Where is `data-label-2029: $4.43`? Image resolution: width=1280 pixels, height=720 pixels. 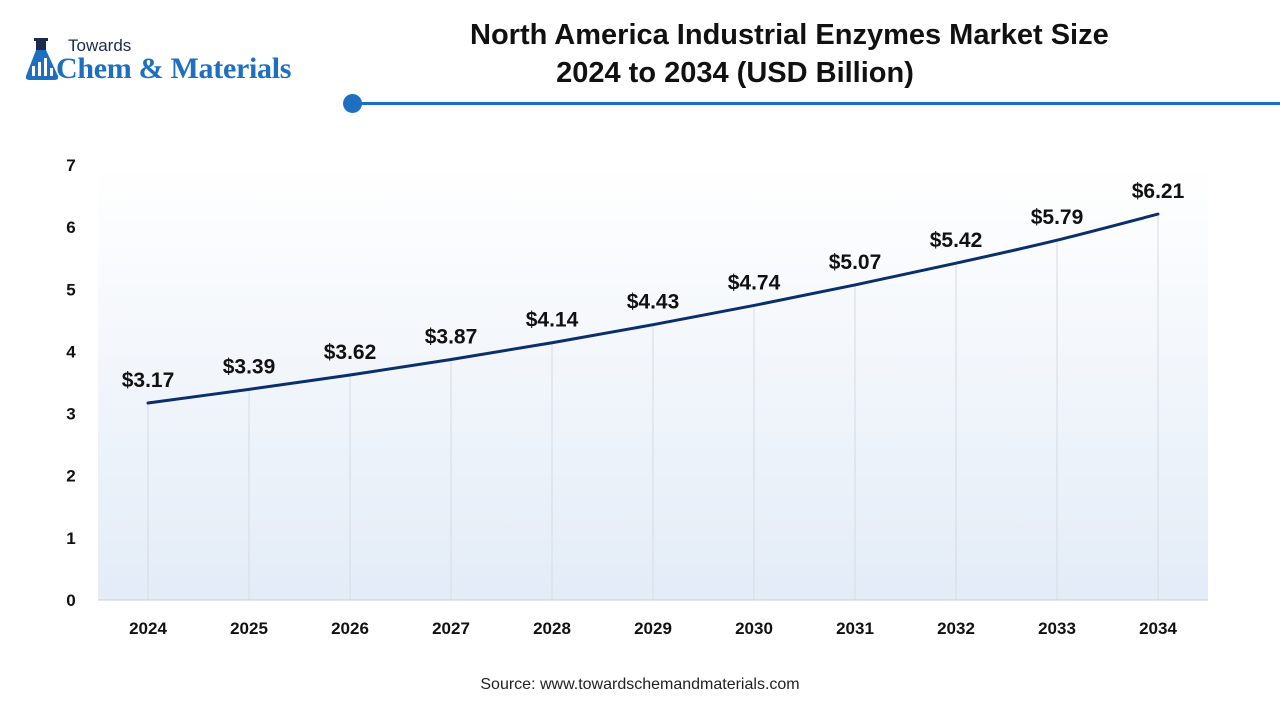 data-label-2029: $4.43 is located at coordinates (653, 302).